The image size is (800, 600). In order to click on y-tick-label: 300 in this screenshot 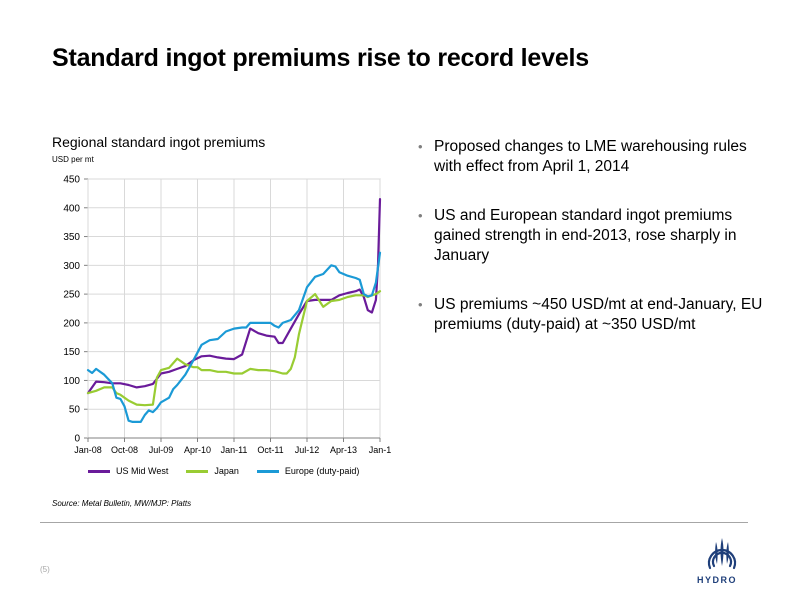, I will do `click(71, 266)`.